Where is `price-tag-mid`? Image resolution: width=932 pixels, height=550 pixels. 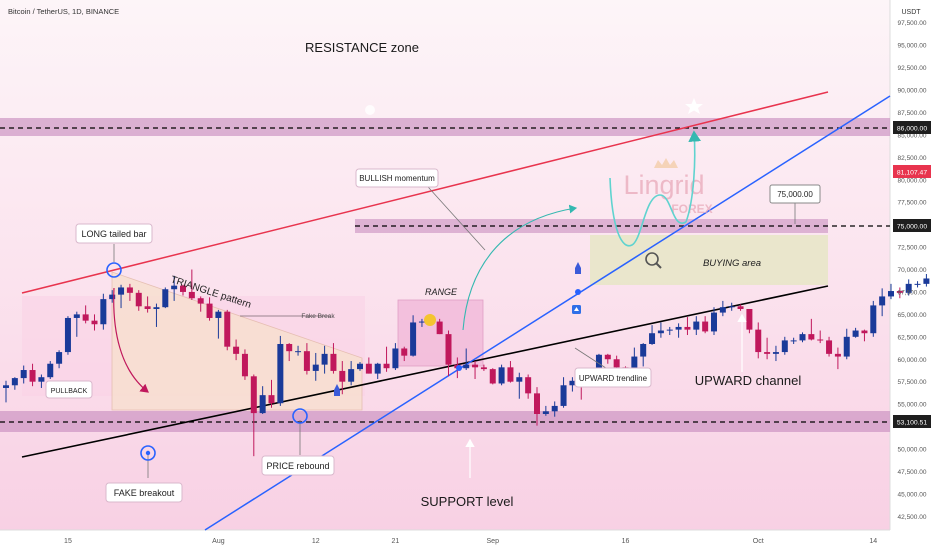 price-tag-mid is located at coordinates (912, 225).